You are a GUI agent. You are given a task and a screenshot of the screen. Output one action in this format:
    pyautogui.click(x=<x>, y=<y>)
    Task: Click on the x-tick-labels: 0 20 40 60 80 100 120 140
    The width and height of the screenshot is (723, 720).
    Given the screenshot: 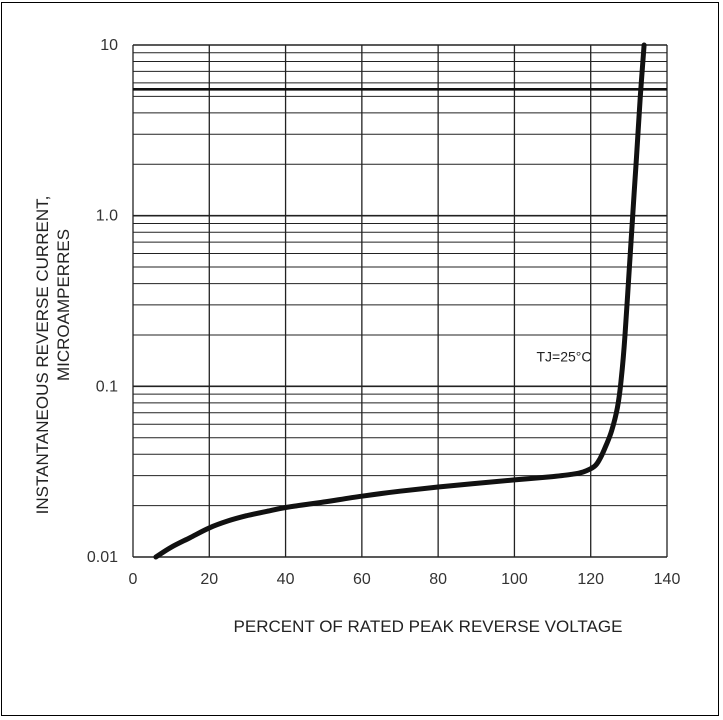 What is the action you would take?
    pyautogui.click(x=405, y=579)
    